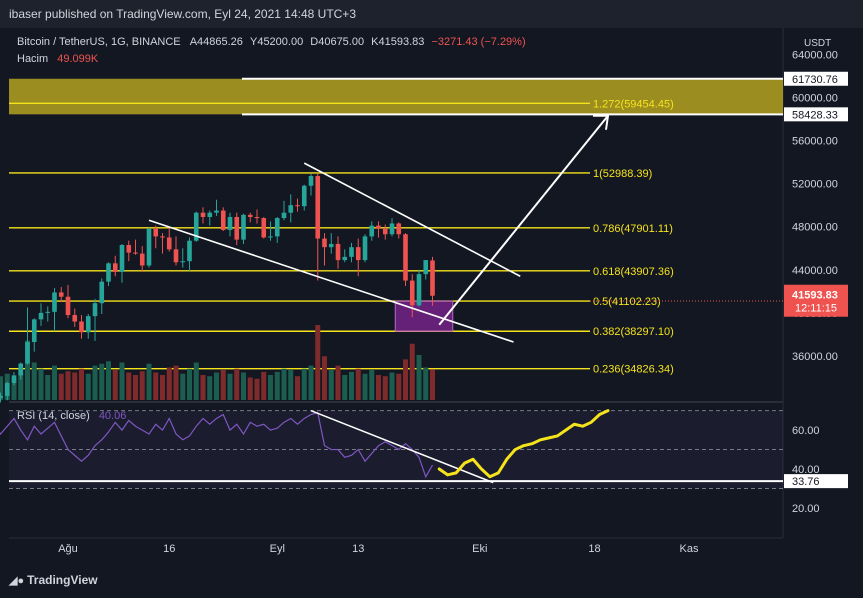  What do you see at coordinates (815, 142) in the screenshot?
I see `price-tick-label: 56000.00` at bounding box center [815, 142].